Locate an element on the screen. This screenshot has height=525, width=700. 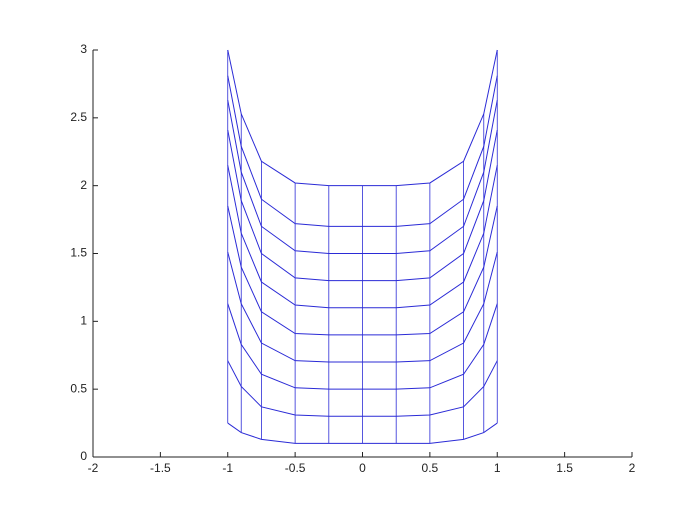
x-tick-label: 0.5 is located at coordinates (430, 468).